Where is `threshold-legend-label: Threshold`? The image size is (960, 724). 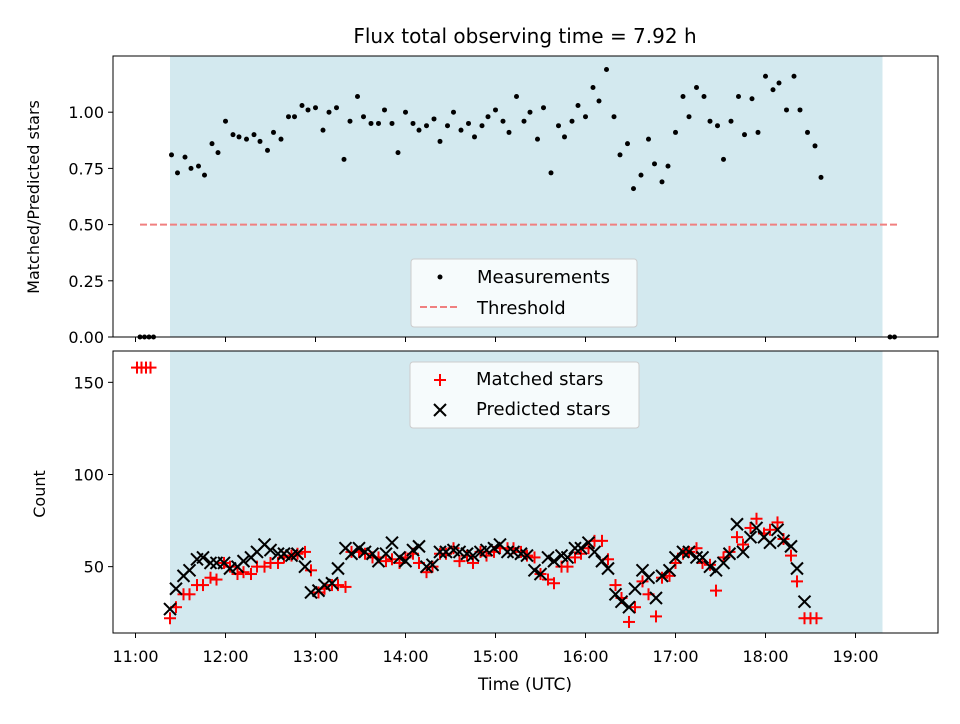 threshold-legend-label: Threshold is located at coordinates (521, 308).